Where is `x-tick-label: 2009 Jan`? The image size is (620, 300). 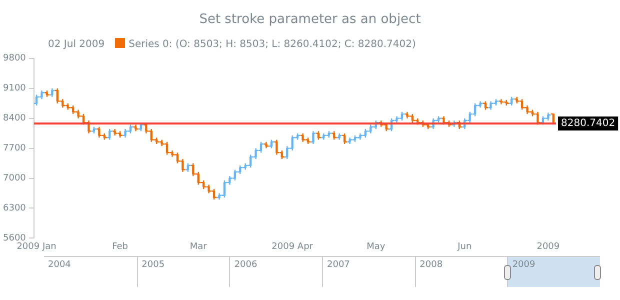
x-tick-label: 2009 Jan is located at coordinates (36, 247).